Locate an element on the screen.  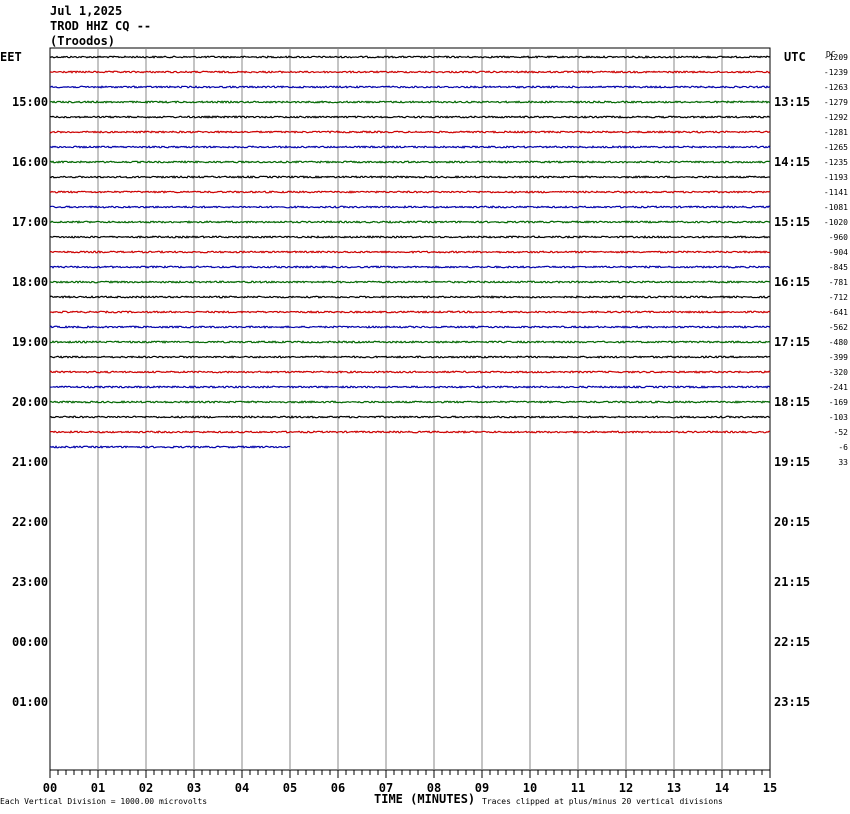
dc-header-label: DC is located at coordinates (831, 54).